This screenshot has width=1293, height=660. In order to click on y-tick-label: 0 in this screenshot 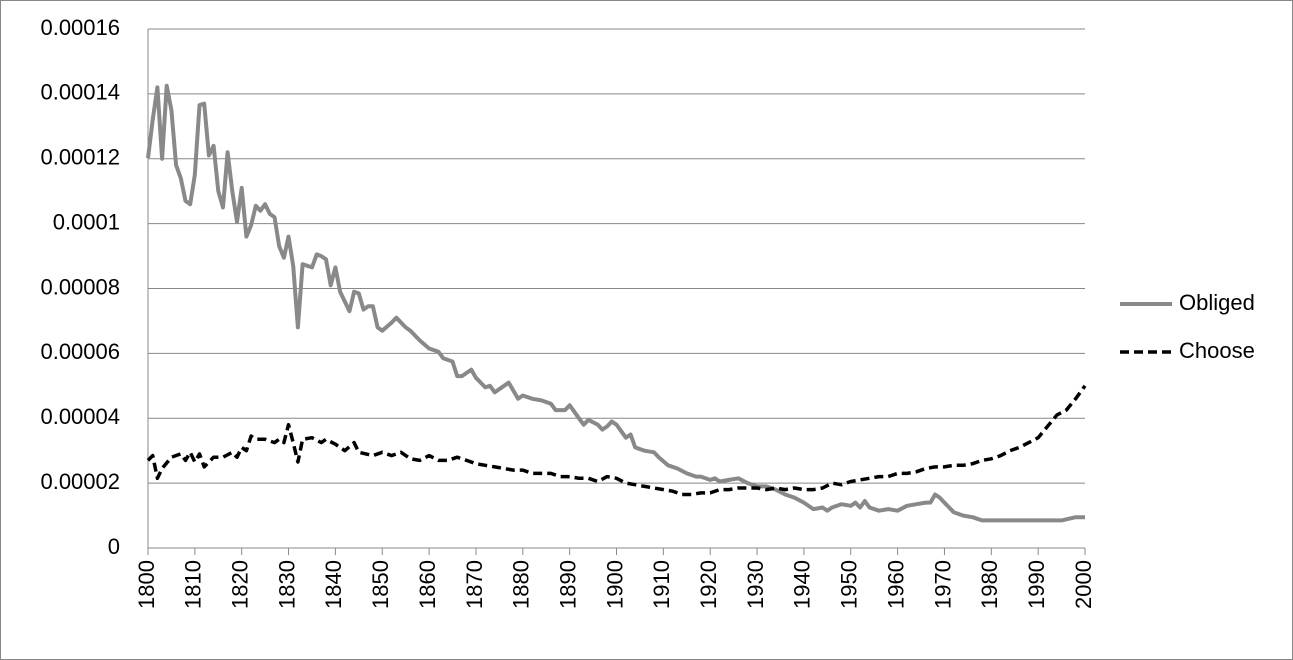, I will do `click(114, 546)`.